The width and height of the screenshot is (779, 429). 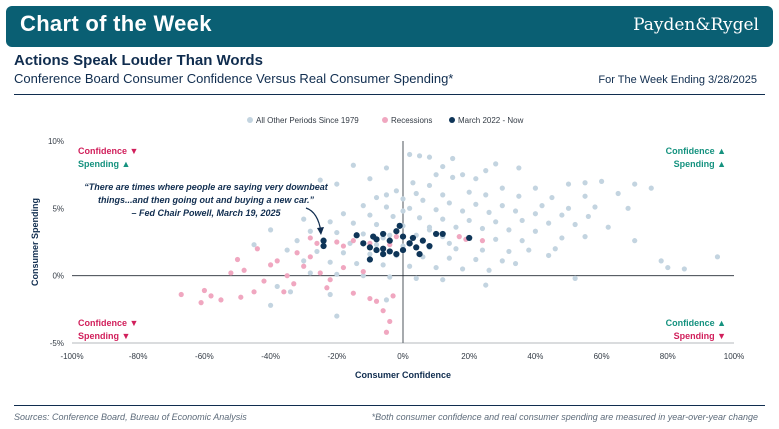 I want to click on header-banner: Chart of the Week Payden&Rygel, so click(x=389, y=26).